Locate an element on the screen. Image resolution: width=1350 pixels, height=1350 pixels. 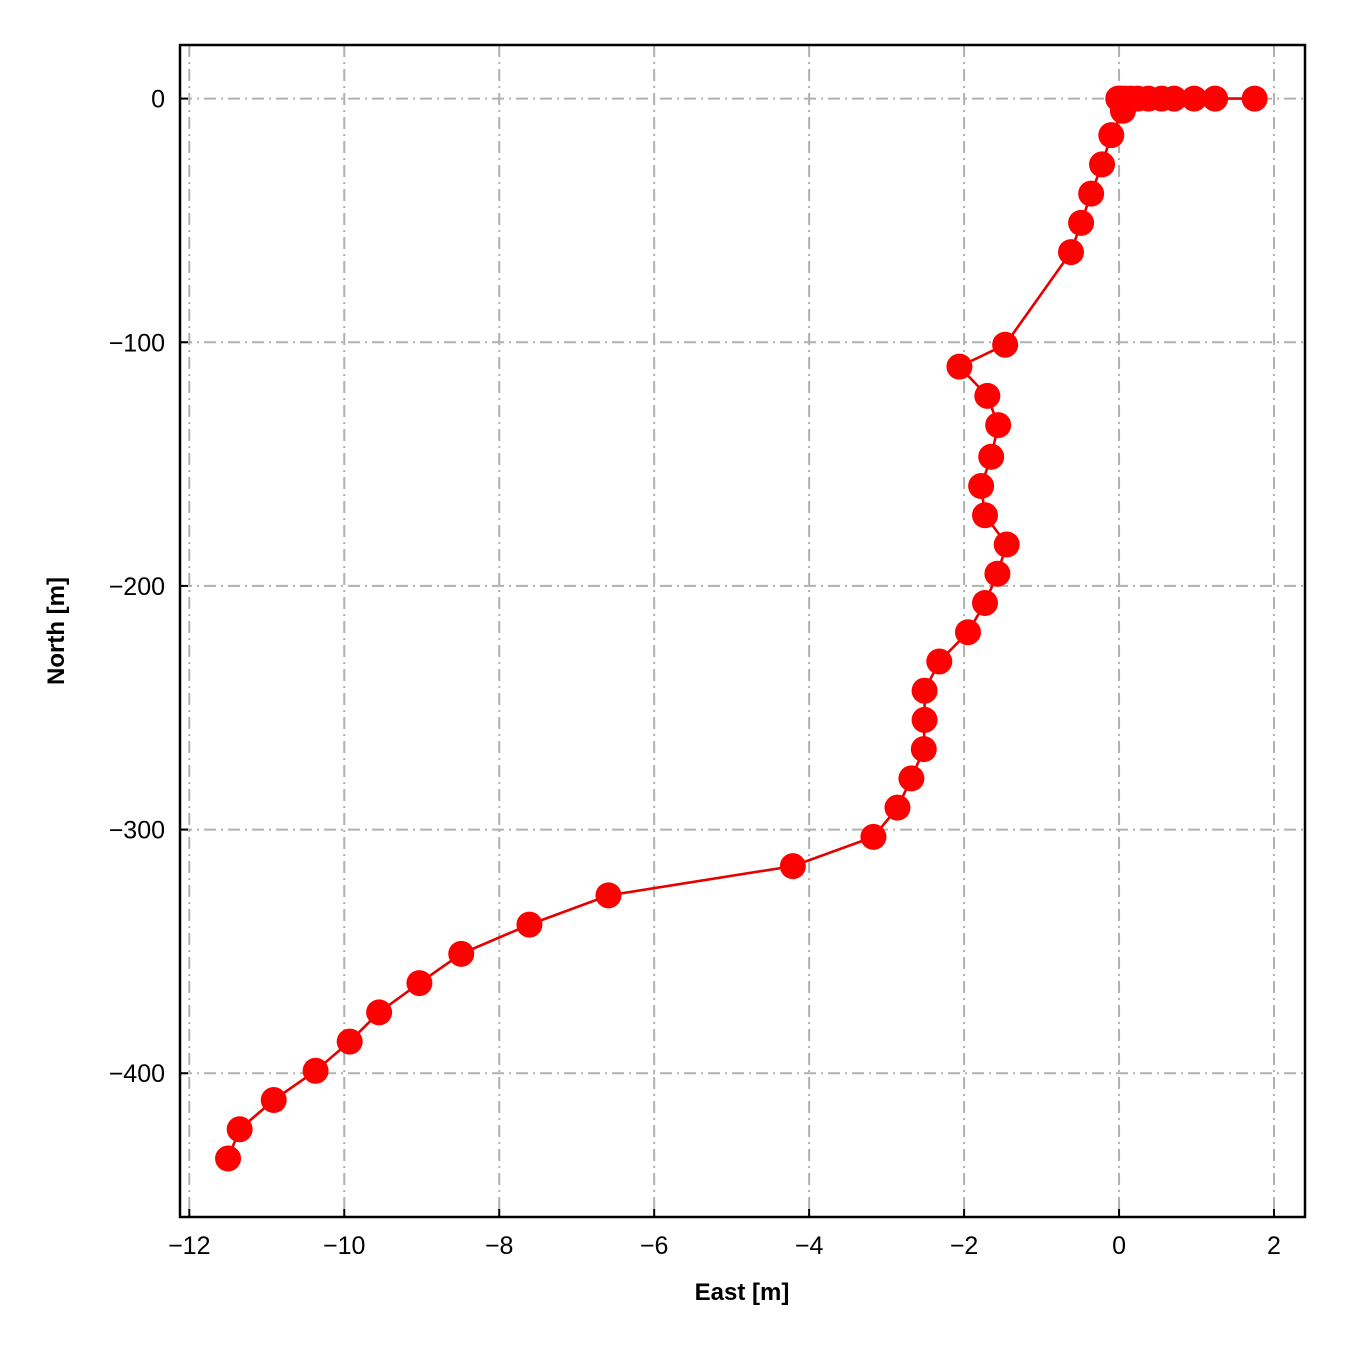
y-tick-label: −200 is located at coordinates (137, 587).